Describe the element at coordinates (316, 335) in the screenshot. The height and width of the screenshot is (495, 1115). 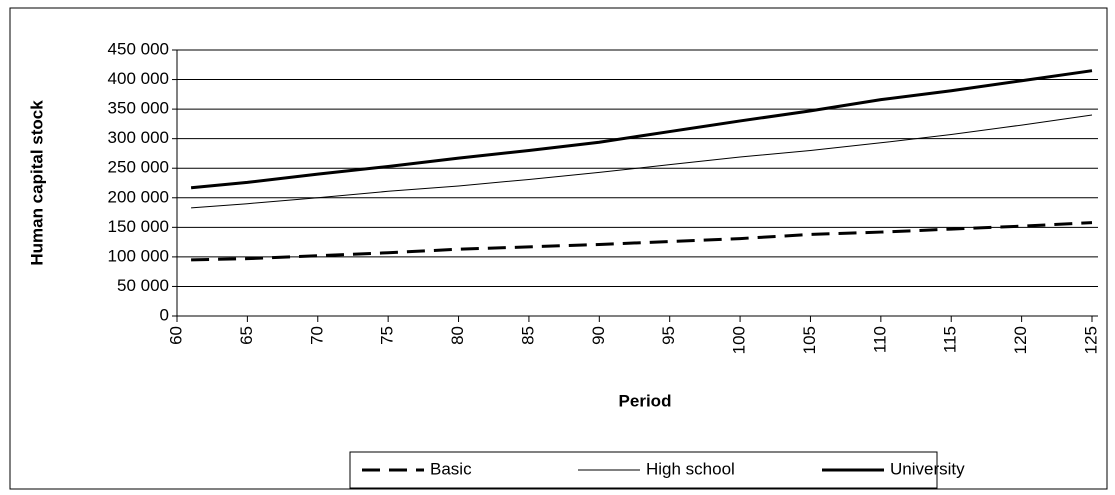
I see `x-tick-label: 70` at that location.